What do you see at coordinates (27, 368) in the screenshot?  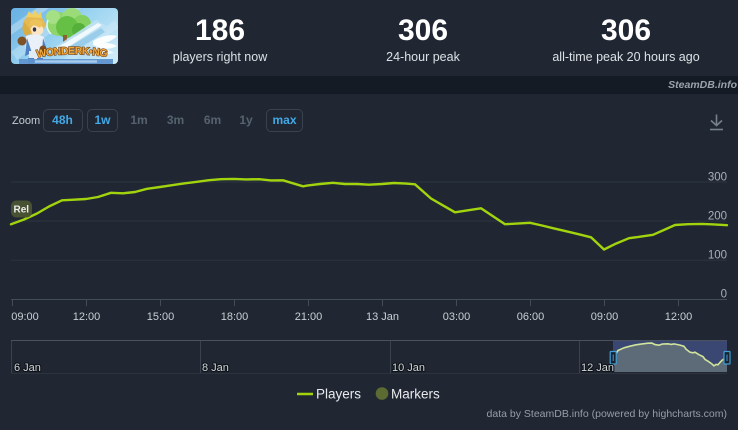 I see `svg-text: 6 Jan` at bounding box center [27, 368].